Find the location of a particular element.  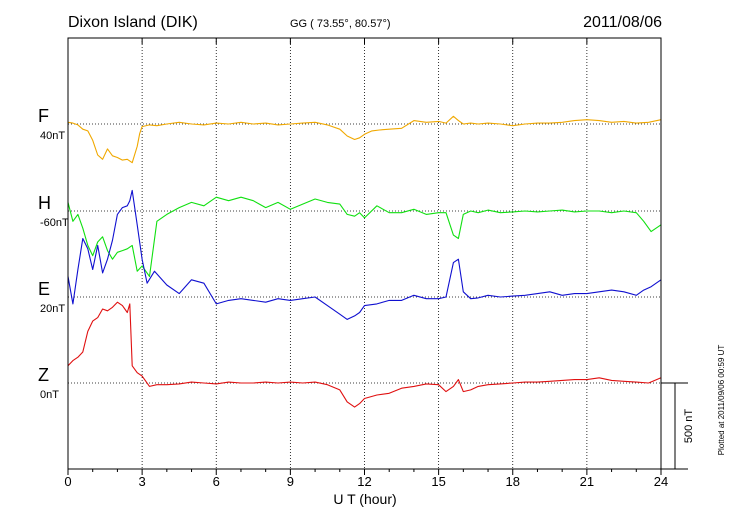

series-name-f: F is located at coordinates (43, 116).